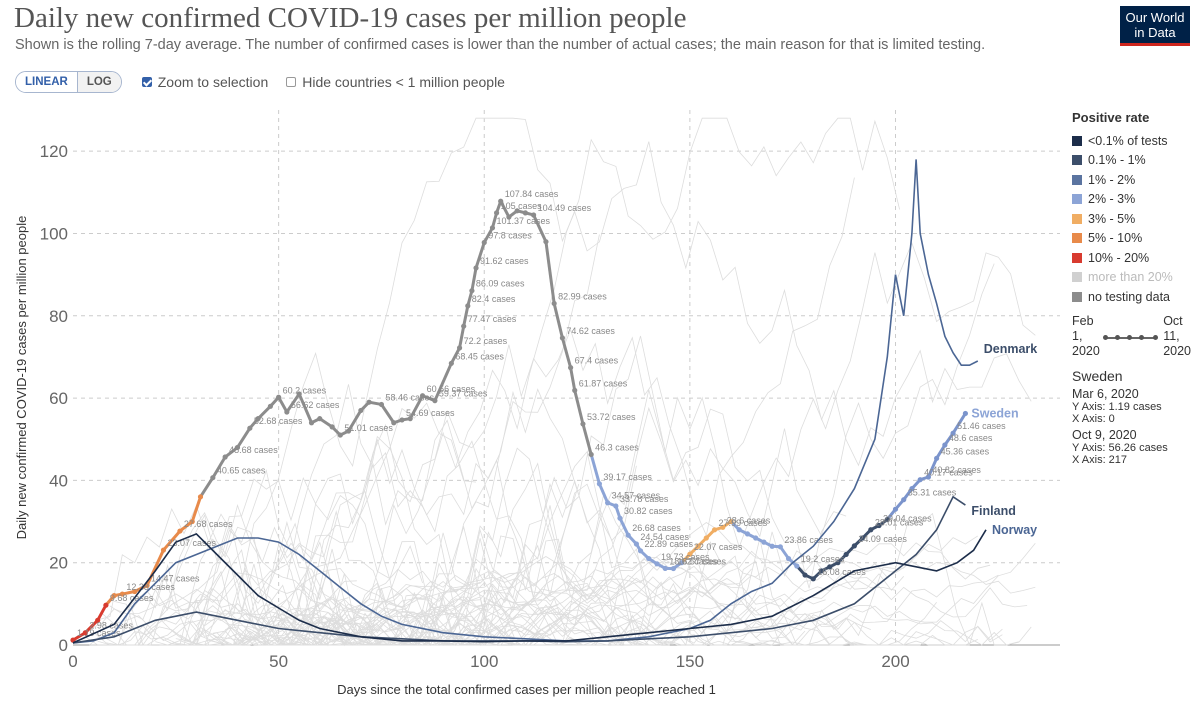 The height and width of the screenshot is (704, 1200). What do you see at coordinates (1117, 160) in the screenshot?
I see `legend-label: 0.1% - 1%` at bounding box center [1117, 160].